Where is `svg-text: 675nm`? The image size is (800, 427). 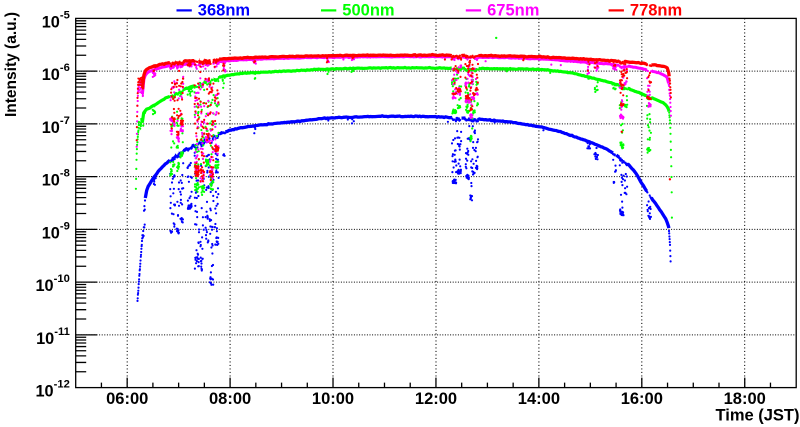 svg-text: 675nm is located at coordinates (513, 11).